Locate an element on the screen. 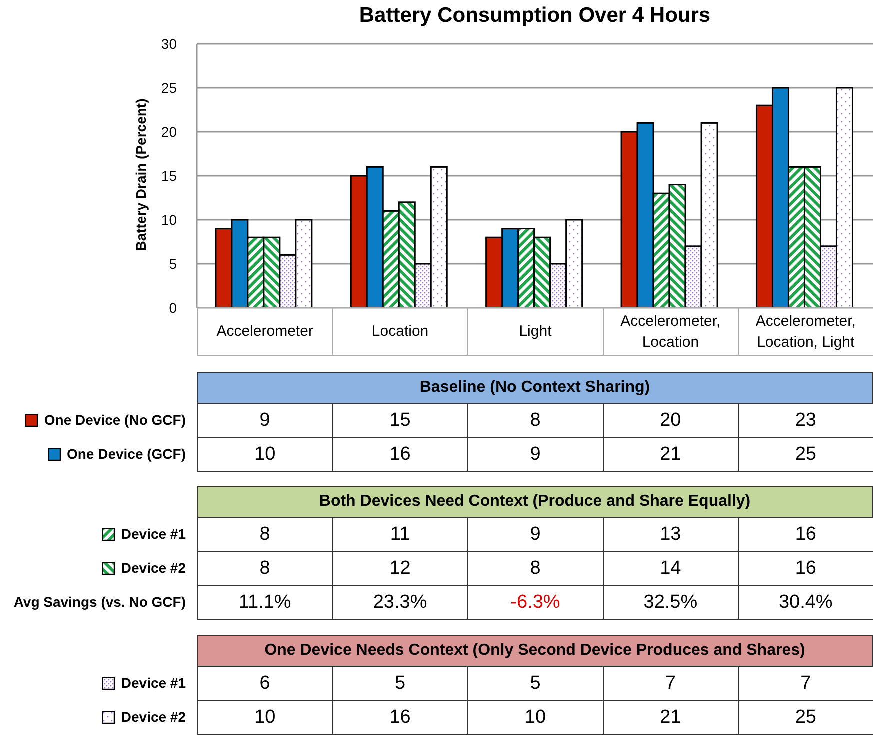  y-tick-label: 15 is located at coordinates (169, 176).